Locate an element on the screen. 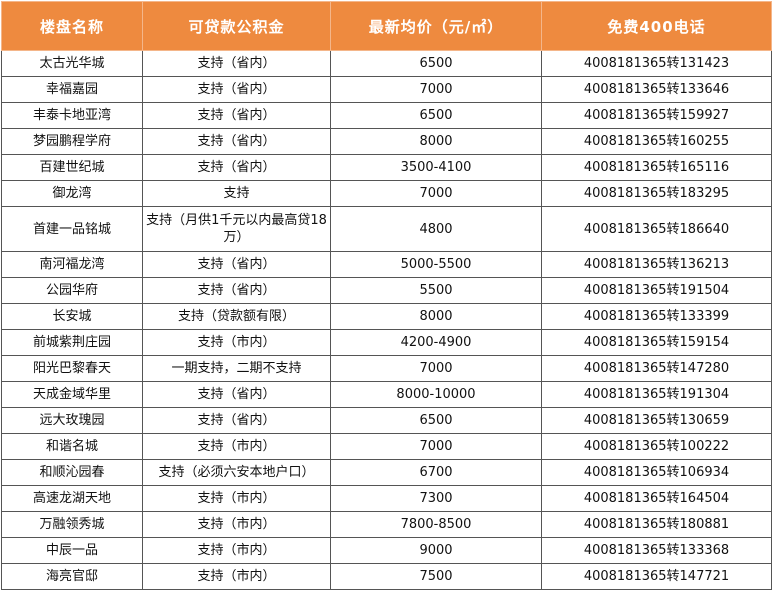  hotline-cell: 4008181365转183295 is located at coordinates (656, 193).